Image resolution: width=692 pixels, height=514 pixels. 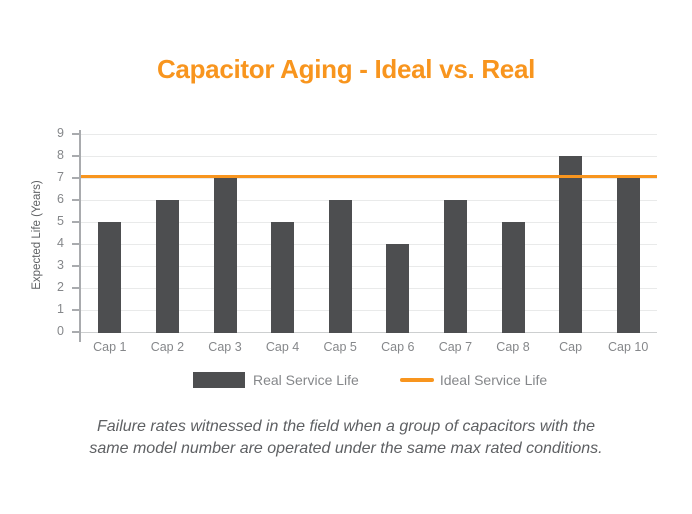 I want to click on y-tick-label: 6, so click(x=60, y=199).